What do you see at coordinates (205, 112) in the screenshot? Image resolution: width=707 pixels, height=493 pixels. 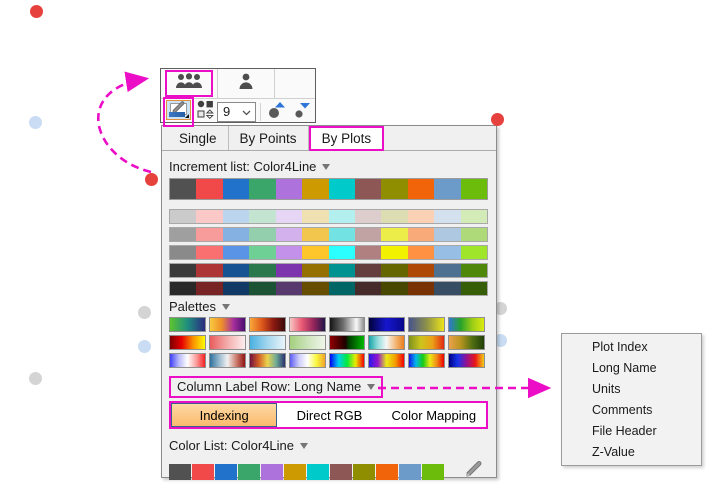 I see `symbol-type-icon` at bounding box center [205, 112].